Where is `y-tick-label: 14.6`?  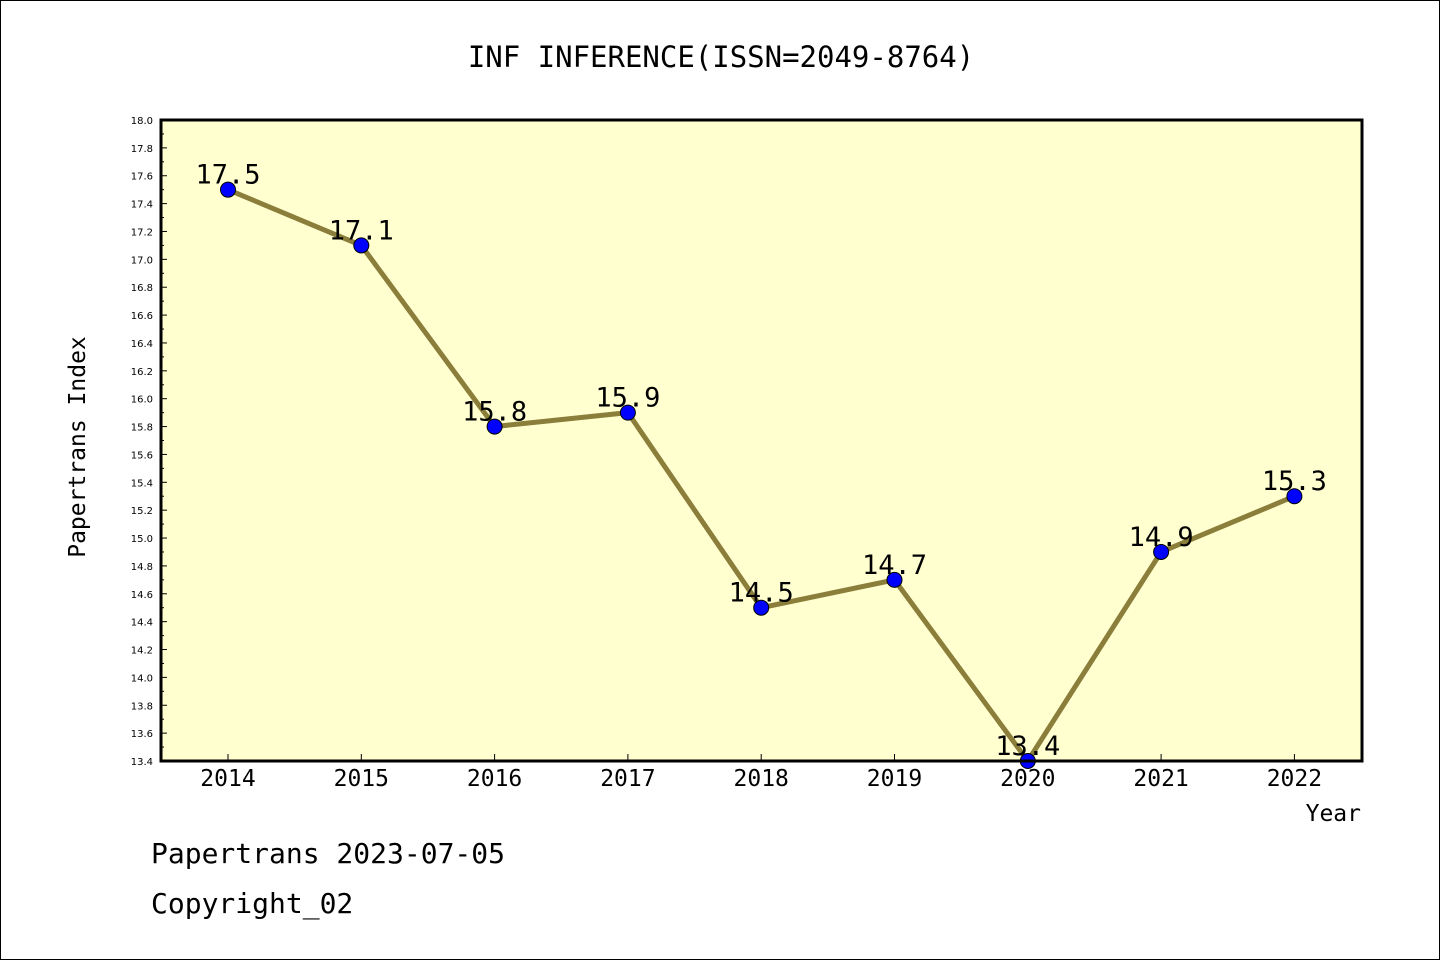
y-tick-label: 14.6 is located at coordinates (142, 595).